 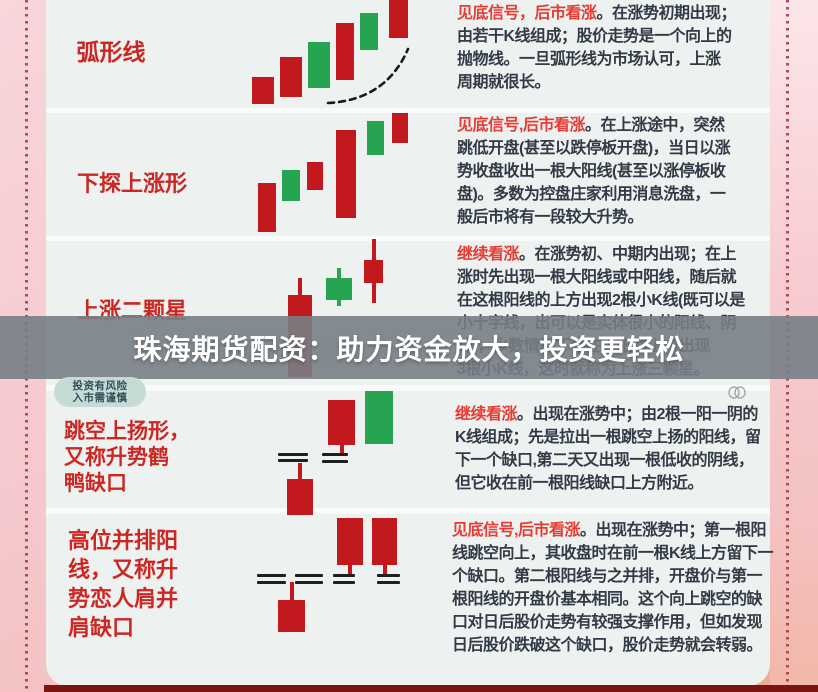 What do you see at coordinates (123, 598) in the screenshot?
I see `pattern-label-line: 势恋人肩并` at bounding box center [123, 598].